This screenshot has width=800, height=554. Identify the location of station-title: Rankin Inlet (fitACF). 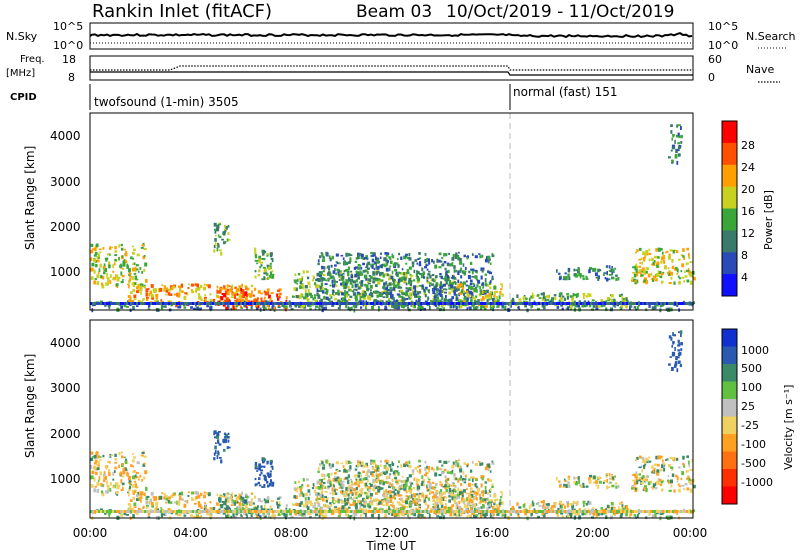
(182, 11).